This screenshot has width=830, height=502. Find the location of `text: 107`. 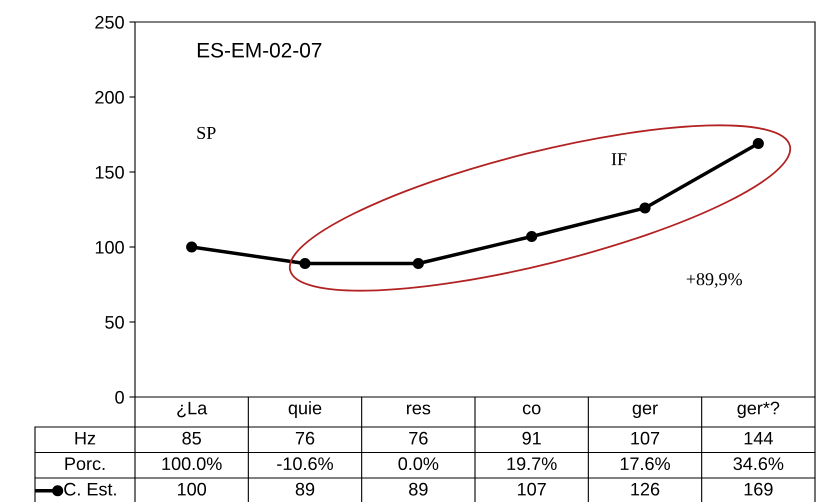

text: 107 is located at coordinates (645, 438).